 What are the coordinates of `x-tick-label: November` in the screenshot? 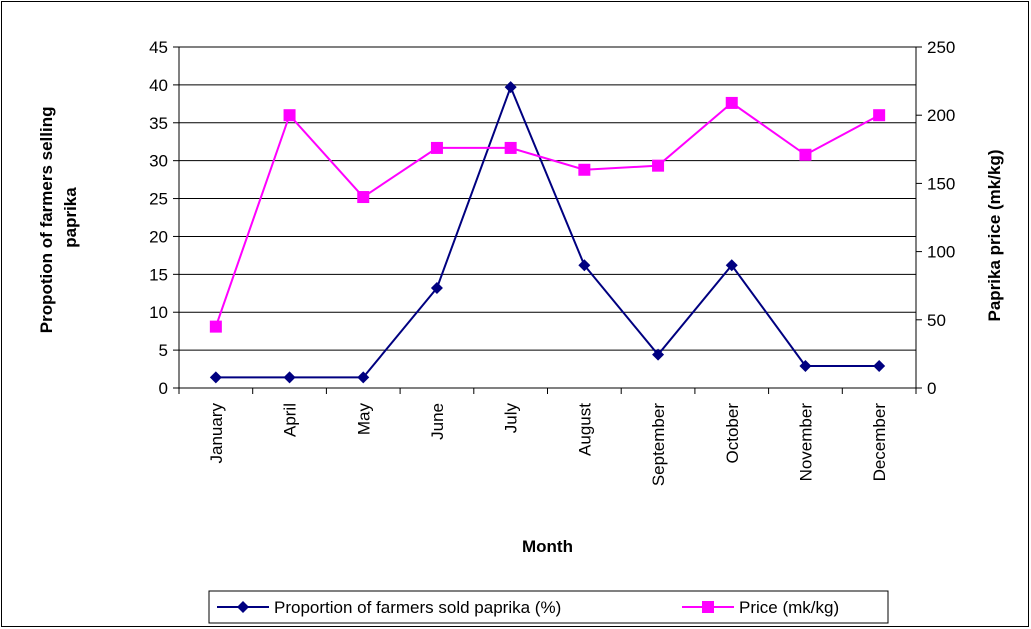 It's located at (805, 442).